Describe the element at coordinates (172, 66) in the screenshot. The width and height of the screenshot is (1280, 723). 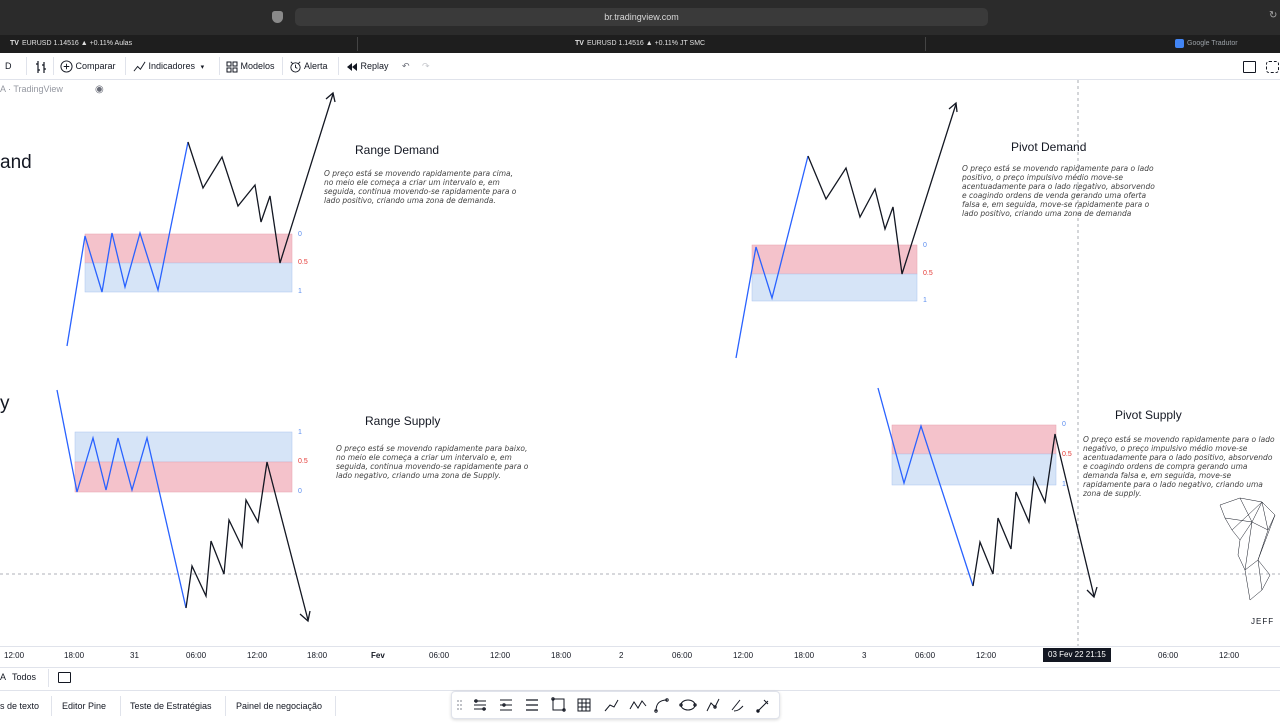
I see `indicators-label: Indicadores` at that location.